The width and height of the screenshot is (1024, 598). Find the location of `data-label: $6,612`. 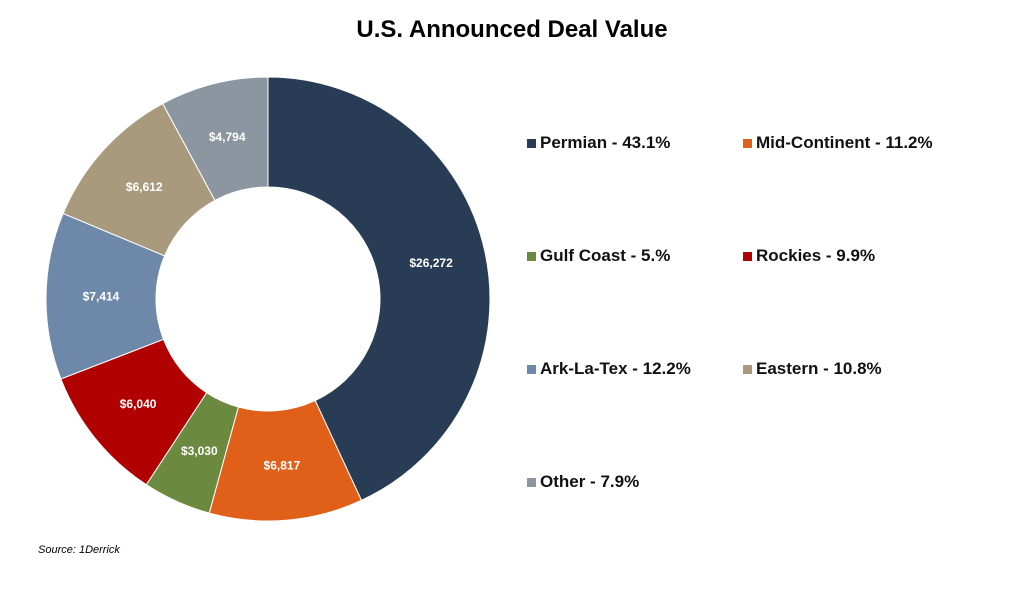

data-label: $6,612 is located at coordinates (144, 187).